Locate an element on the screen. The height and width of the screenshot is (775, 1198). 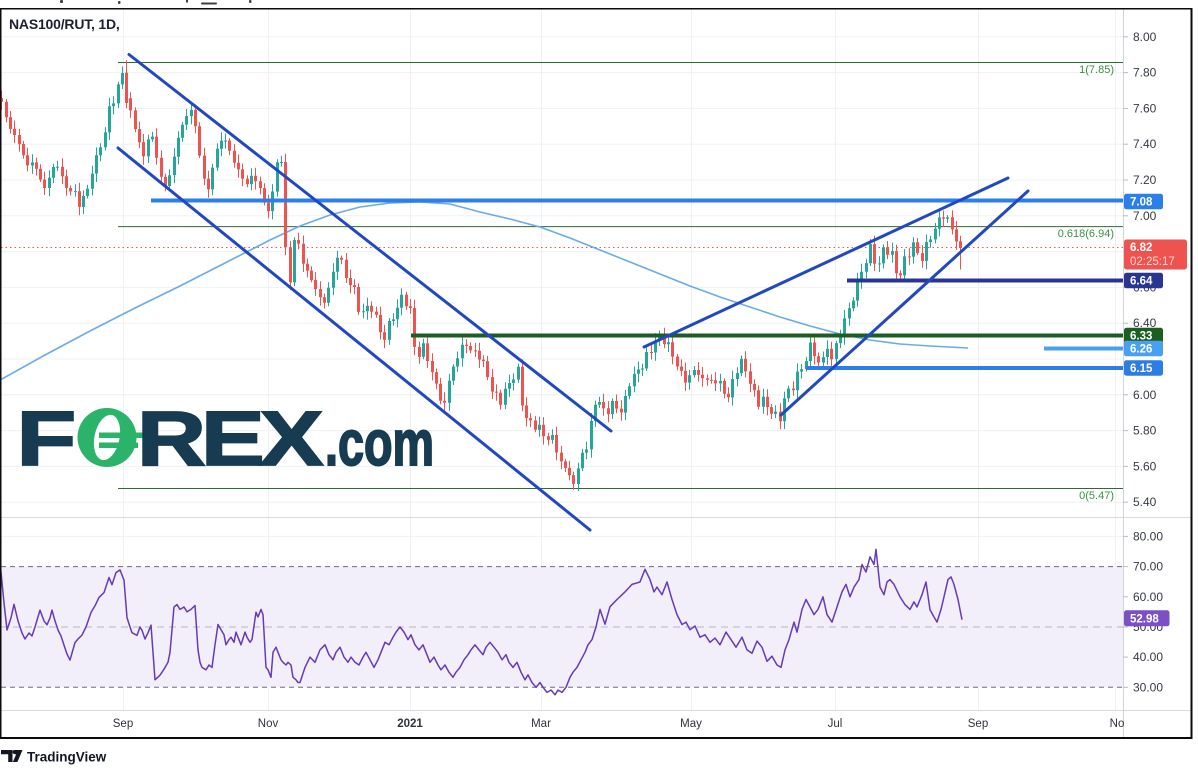
svg-text: REX is located at coordinates (230, 439).